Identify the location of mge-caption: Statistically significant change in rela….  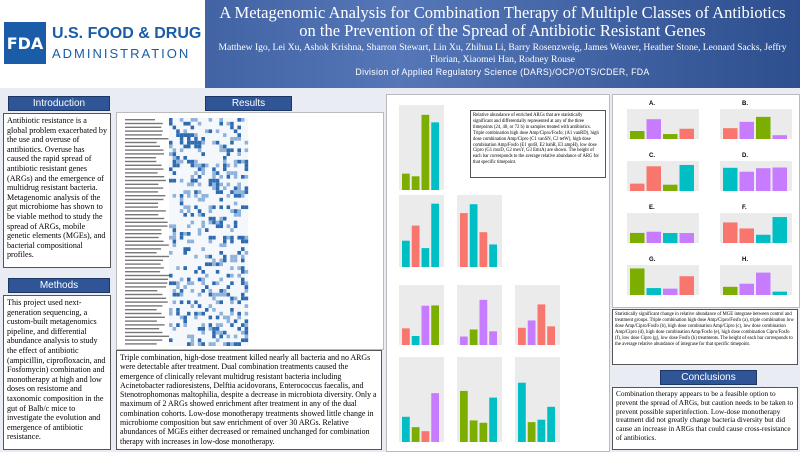
(705, 337).